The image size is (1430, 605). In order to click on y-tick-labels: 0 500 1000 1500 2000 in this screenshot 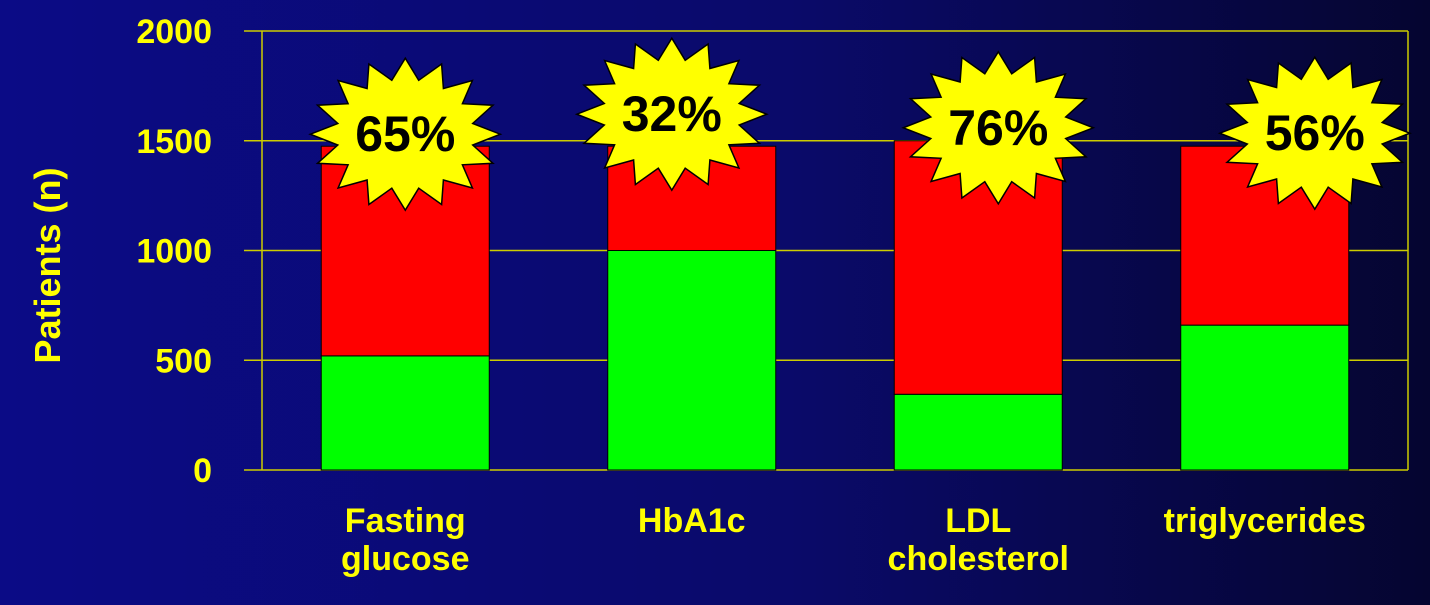, I will do `click(174, 251)`.